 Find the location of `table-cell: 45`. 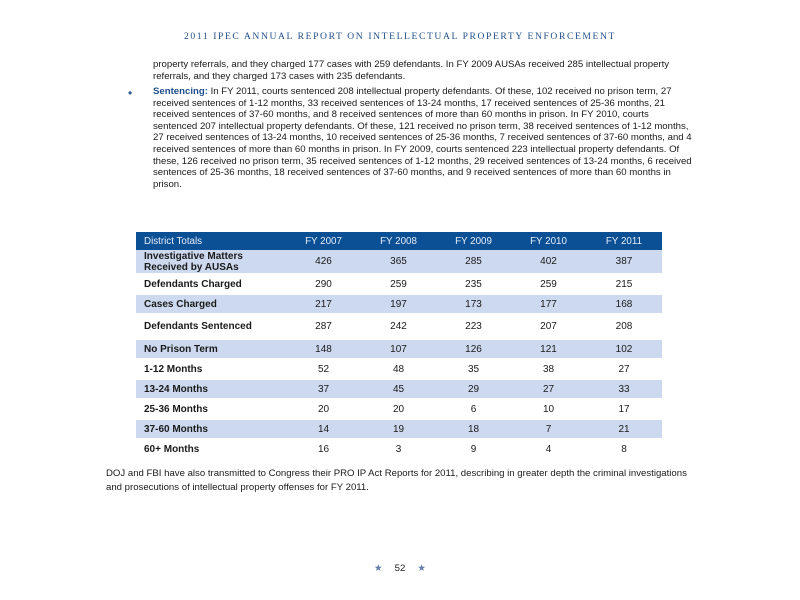

table-cell: 45 is located at coordinates (398, 389).